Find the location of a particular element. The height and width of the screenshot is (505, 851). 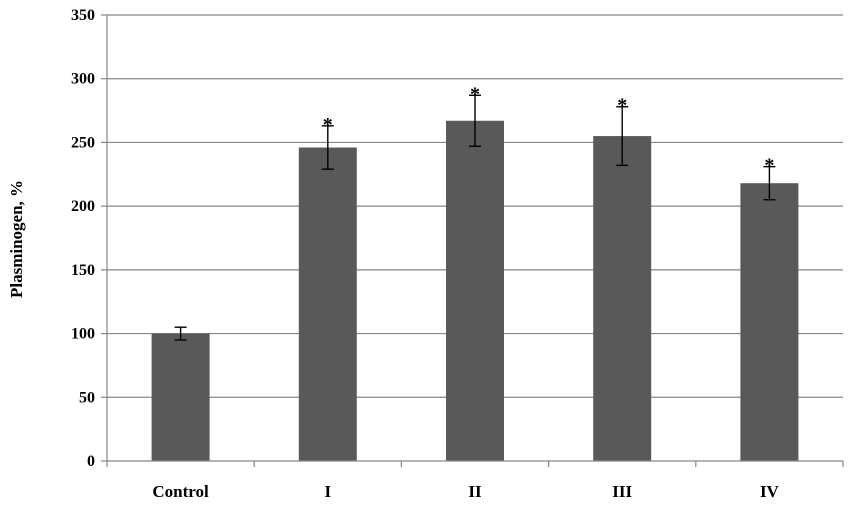

significance-markers: * * * * is located at coordinates (549, 129).